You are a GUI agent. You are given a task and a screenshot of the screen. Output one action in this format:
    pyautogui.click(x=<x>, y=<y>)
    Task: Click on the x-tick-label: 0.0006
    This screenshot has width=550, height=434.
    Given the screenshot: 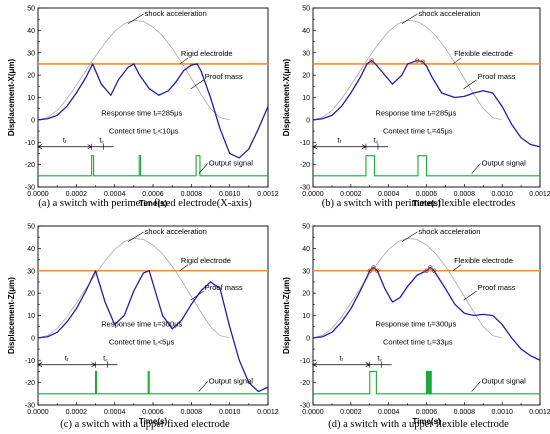 What is the action you would take?
    pyautogui.click(x=427, y=412)
    